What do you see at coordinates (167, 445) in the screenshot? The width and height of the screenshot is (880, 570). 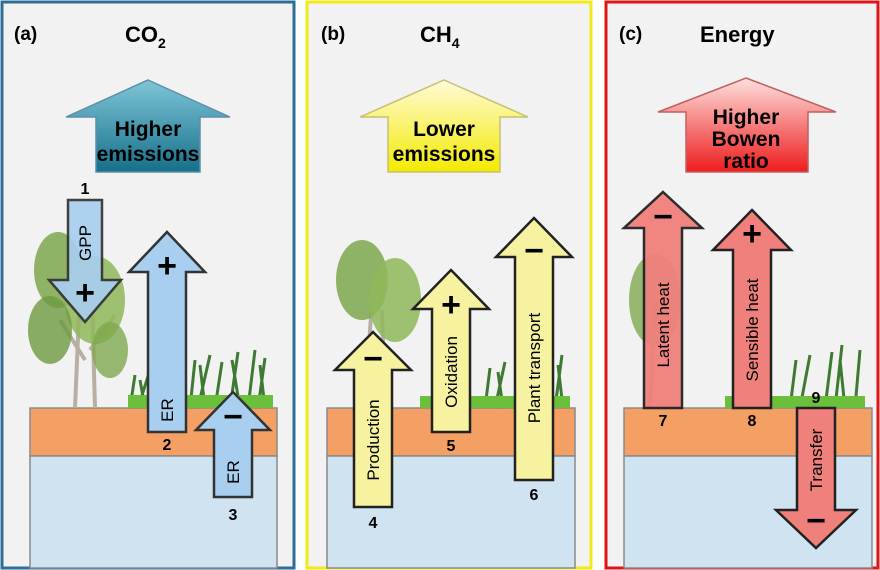 I see `flux-number: 2` at bounding box center [167, 445].